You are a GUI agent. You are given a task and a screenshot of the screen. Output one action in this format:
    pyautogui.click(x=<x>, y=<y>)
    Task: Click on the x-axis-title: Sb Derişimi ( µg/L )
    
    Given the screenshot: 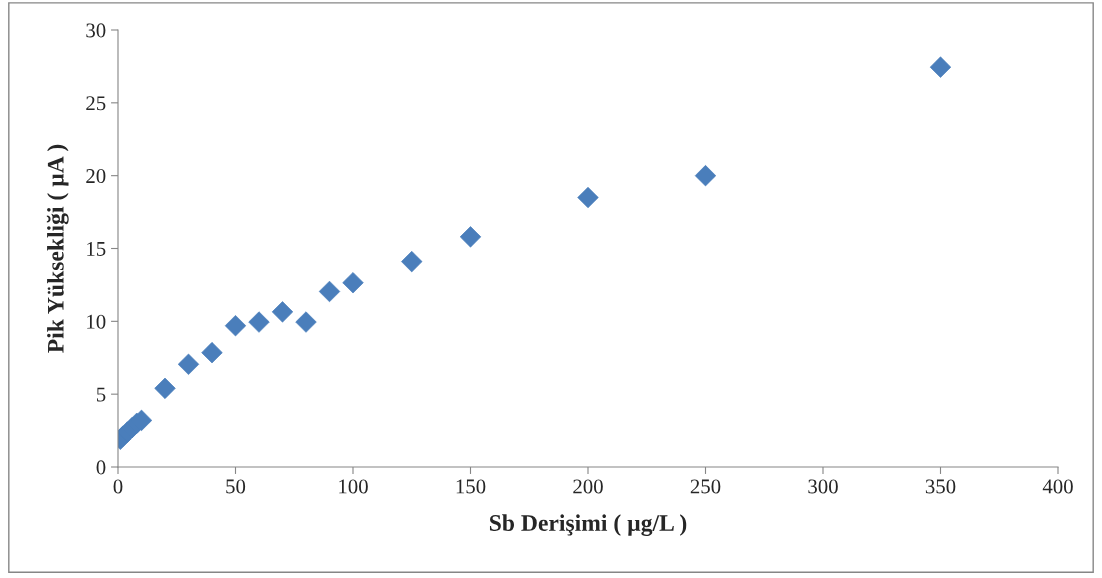 What is the action you would take?
    pyautogui.click(x=588, y=525)
    